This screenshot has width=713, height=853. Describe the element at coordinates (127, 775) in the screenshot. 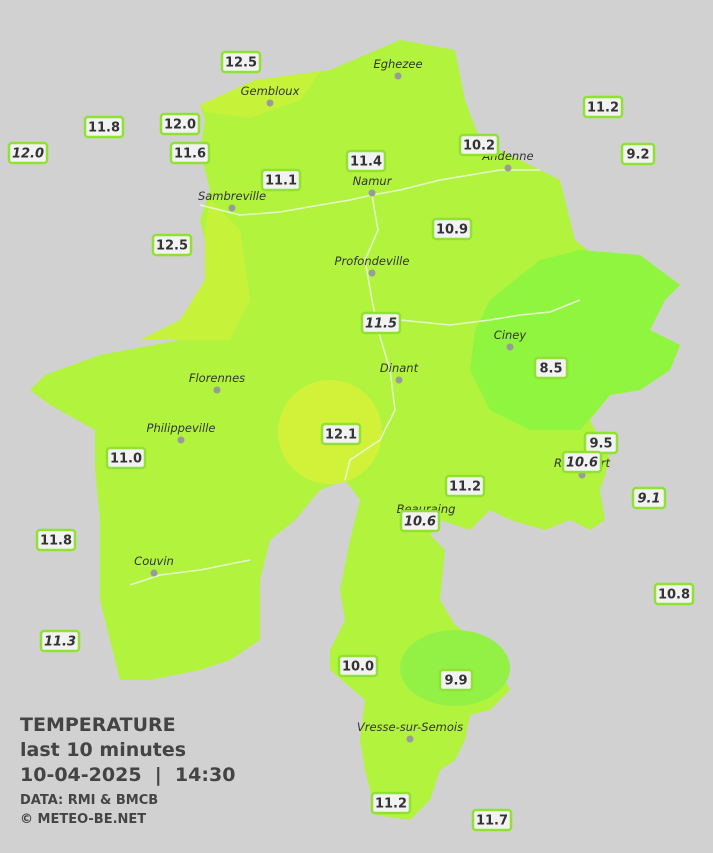

I see `caption-datetime: 10-04-2025 | 14:30` at that location.